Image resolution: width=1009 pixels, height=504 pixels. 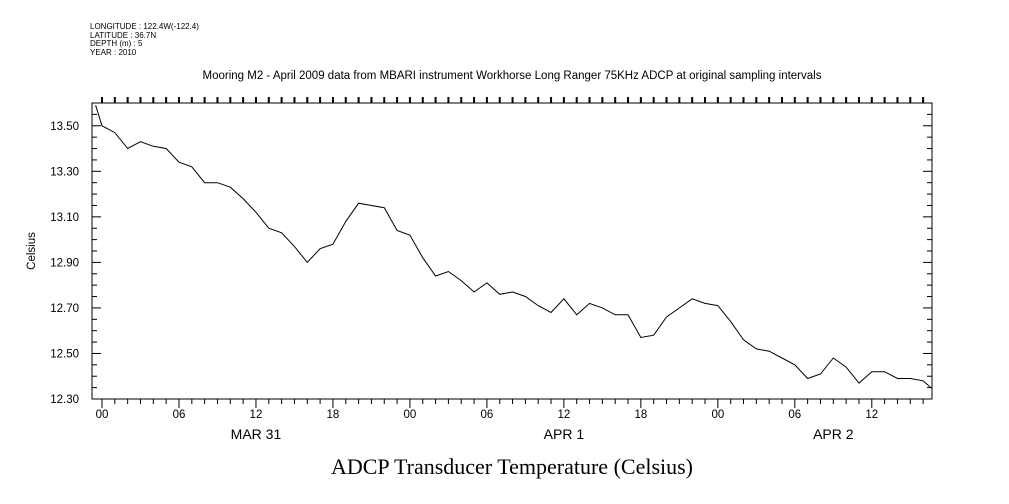 I want to click on depth-text: DEPTH (m) : 5, so click(x=116, y=44).